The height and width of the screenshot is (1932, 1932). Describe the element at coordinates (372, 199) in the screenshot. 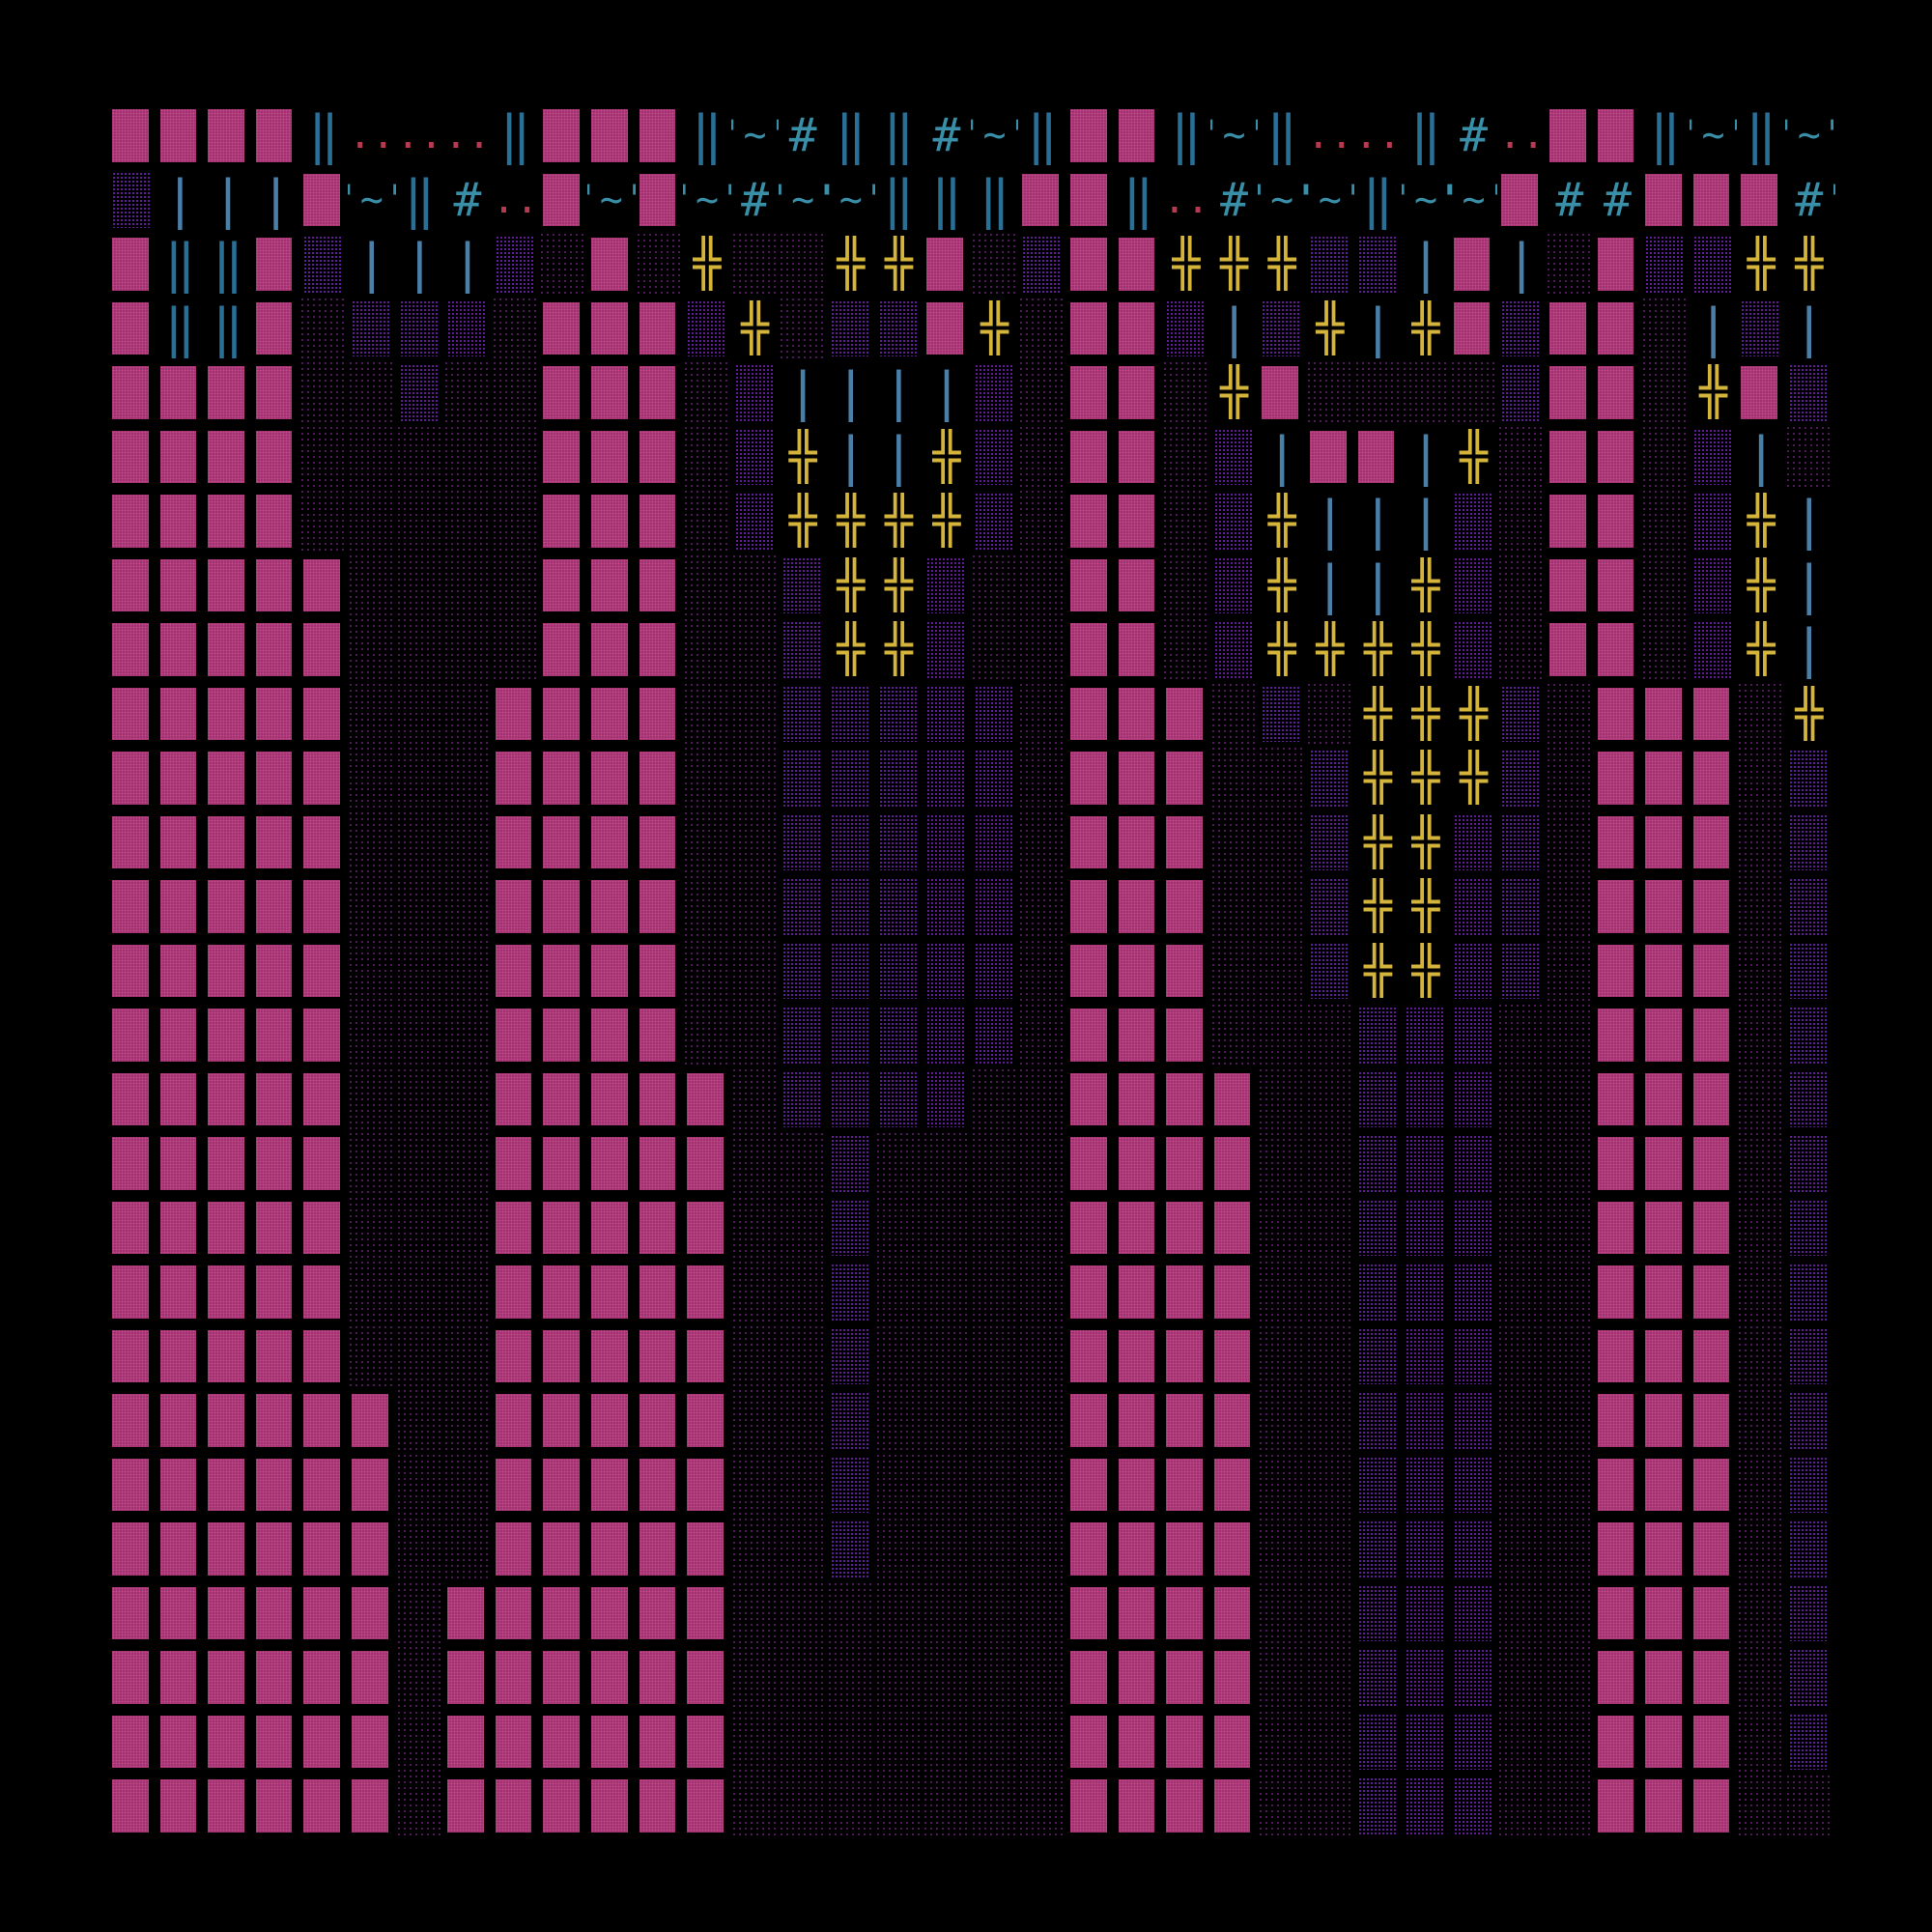

I see `tile-water: '~'` at that location.